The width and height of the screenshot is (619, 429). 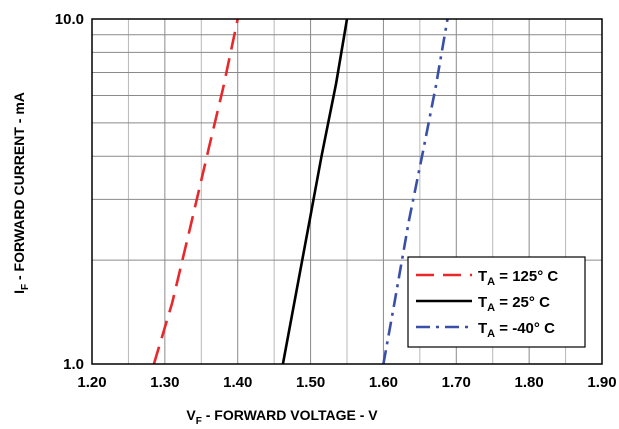 What do you see at coordinates (518, 278) in the screenshot?
I see `legend-label-0: TA = 125° C` at bounding box center [518, 278].